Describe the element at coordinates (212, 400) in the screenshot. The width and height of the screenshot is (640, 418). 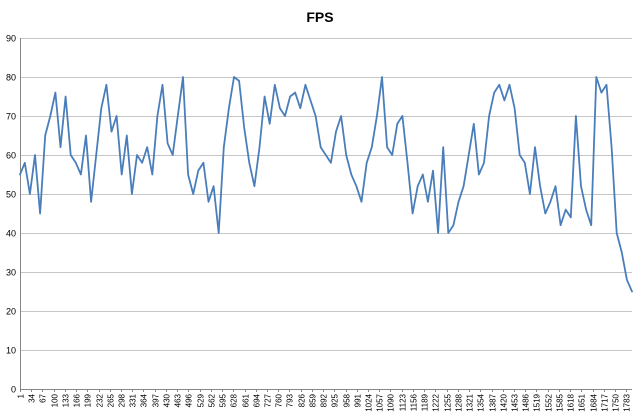
I see `x-tick-label: 562` at that location.